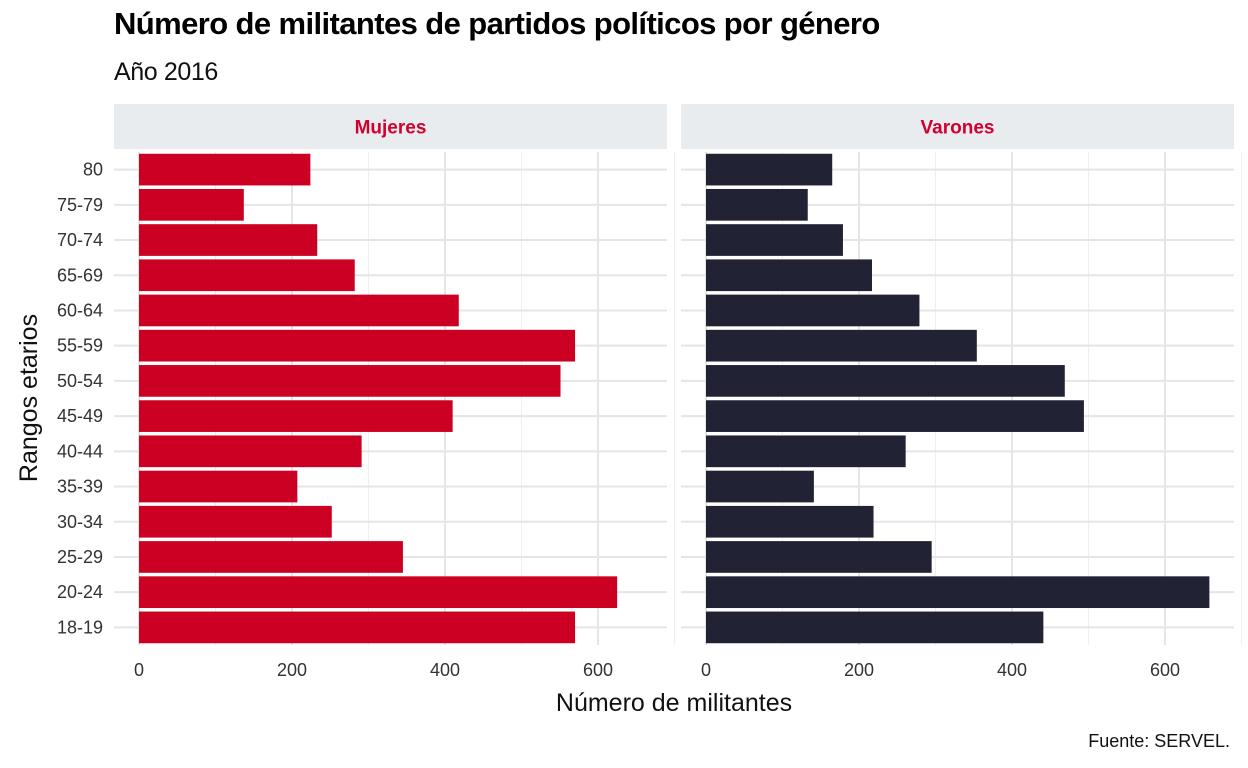 The height and width of the screenshot is (768, 1248). What do you see at coordinates (166, 72) in the screenshot?
I see `chart-subtitle: Año 2016` at bounding box center [166, 72].